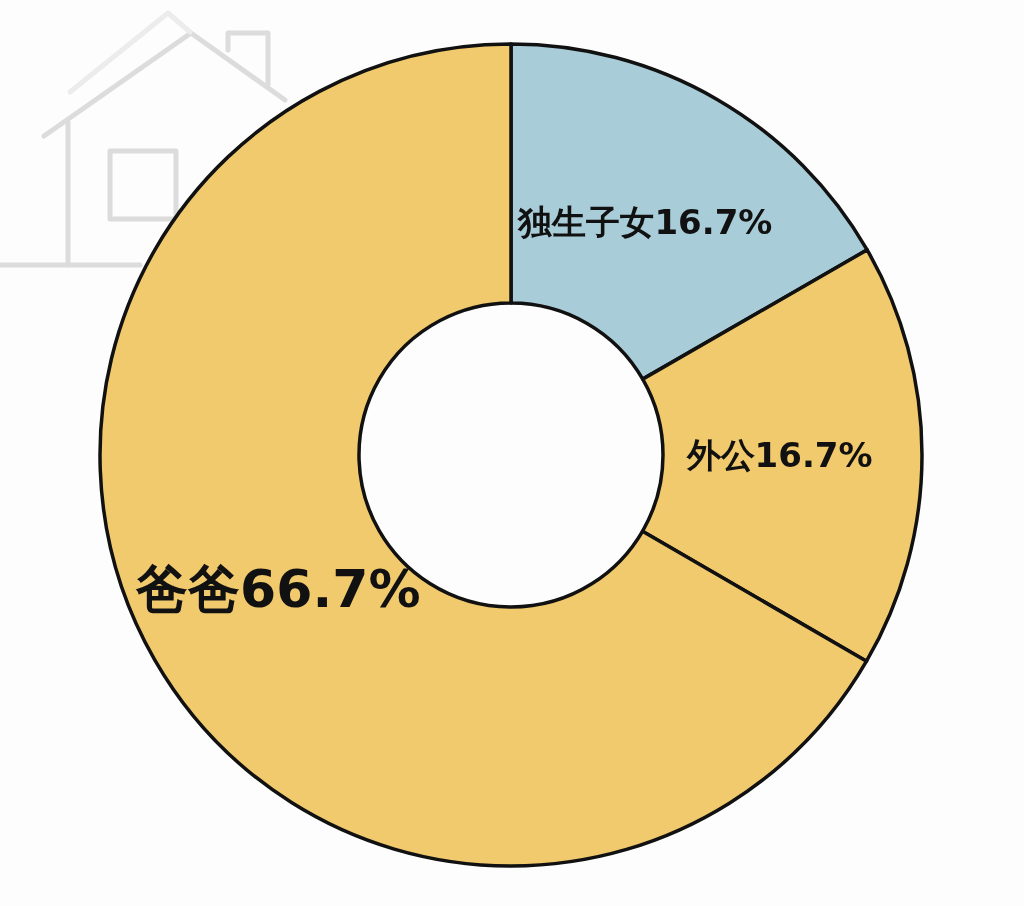  What do you see at coordinates (278, 589) in the screenshot?
I see `slice-label: 爸爸66.7%` at bounding box center [278, 589].